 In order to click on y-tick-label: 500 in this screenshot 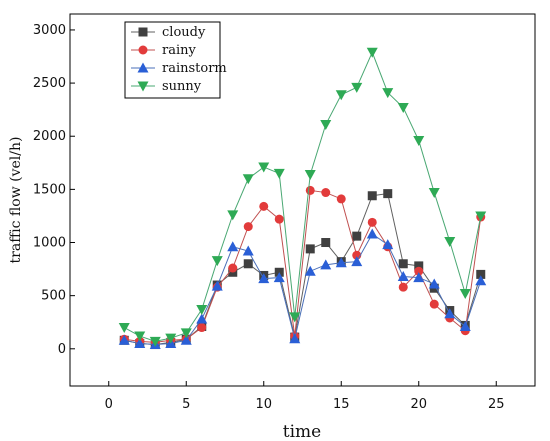, I will do `click(53, 296)`.